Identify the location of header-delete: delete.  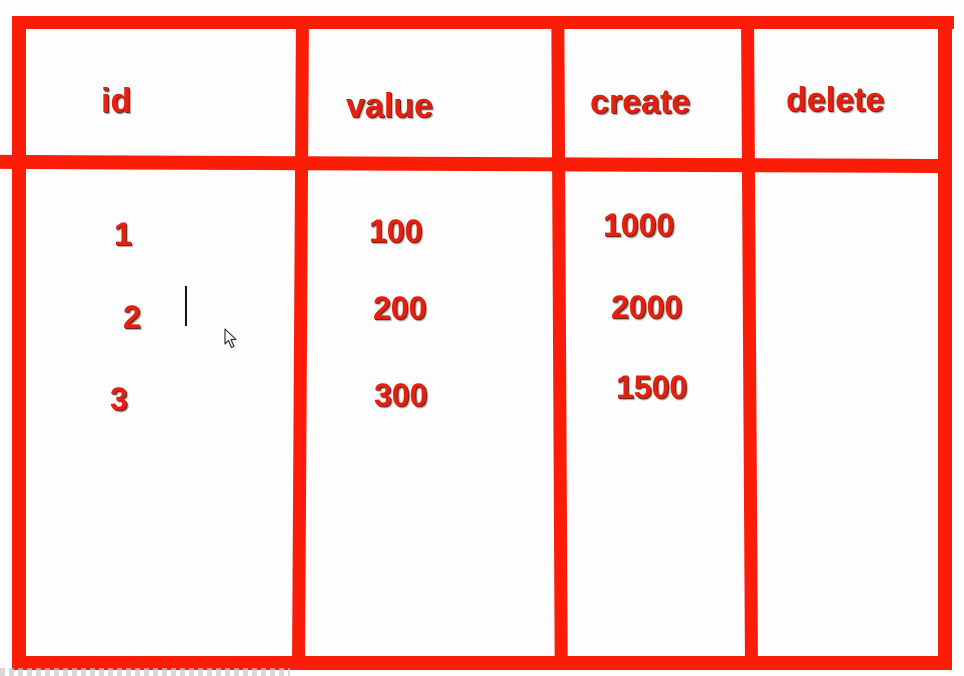
(835, 100).